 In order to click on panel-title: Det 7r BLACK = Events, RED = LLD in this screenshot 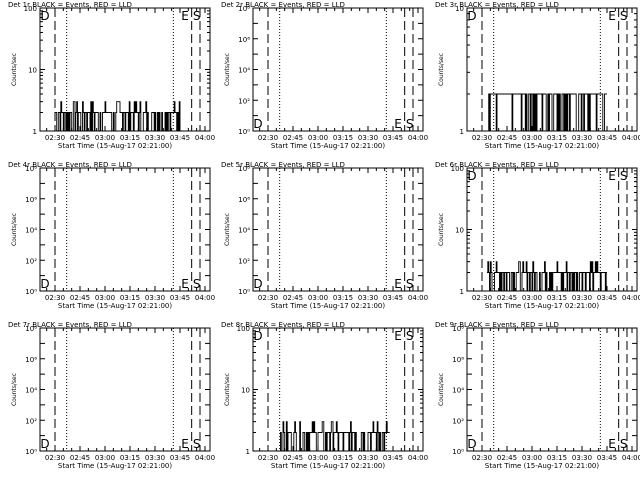, I will do `click(70, 325)`.